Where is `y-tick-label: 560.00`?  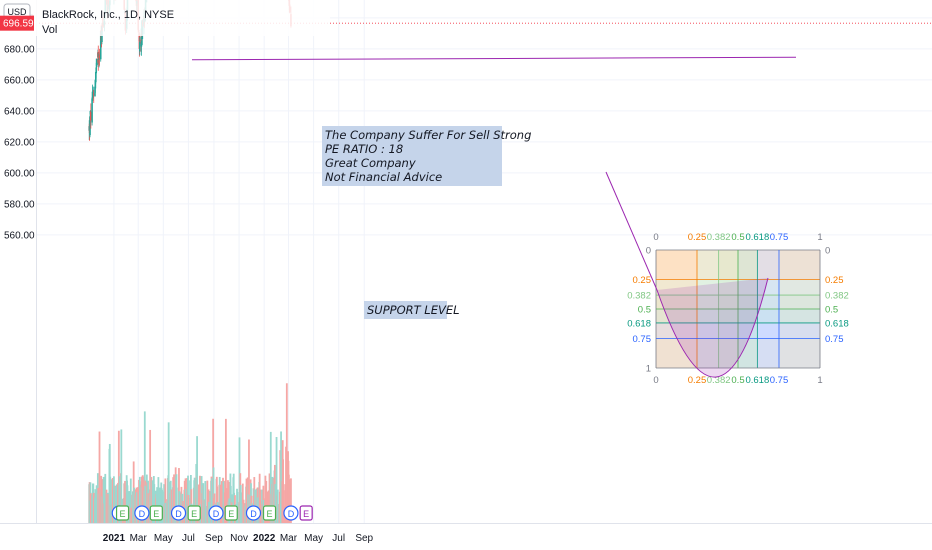
y-tick-label: 560.00 is located at coordinates (19, 235).